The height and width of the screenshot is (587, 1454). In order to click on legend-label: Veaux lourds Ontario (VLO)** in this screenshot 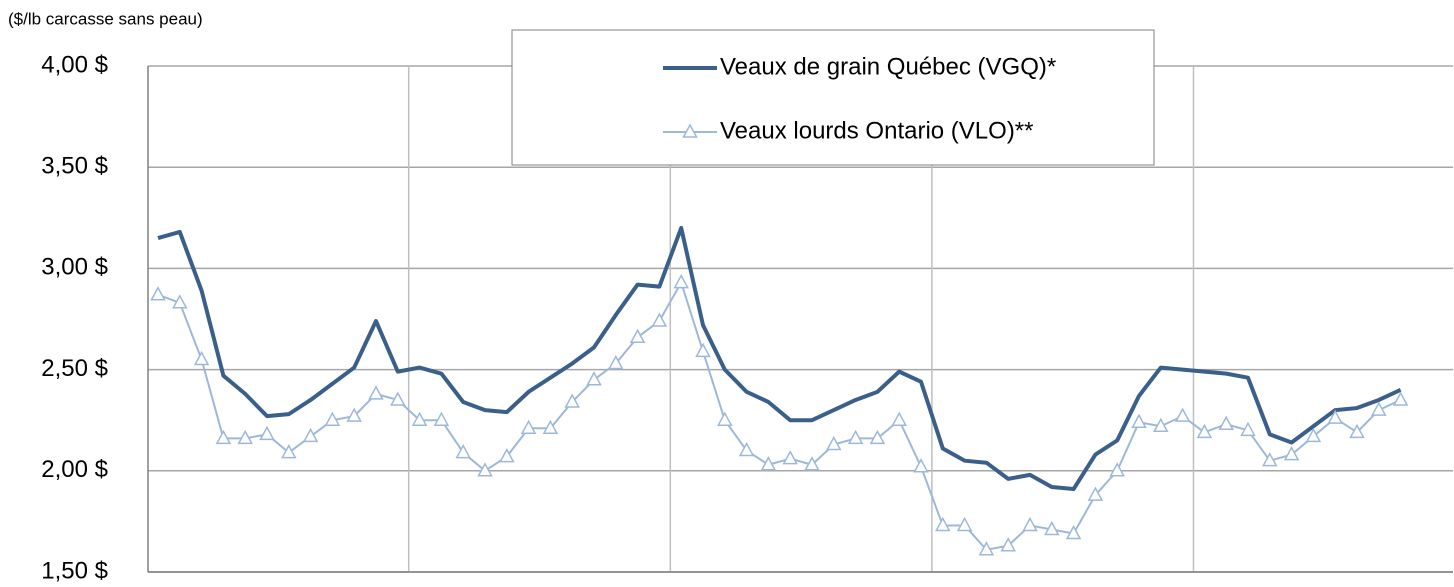, I will do `click(877, 130)`.